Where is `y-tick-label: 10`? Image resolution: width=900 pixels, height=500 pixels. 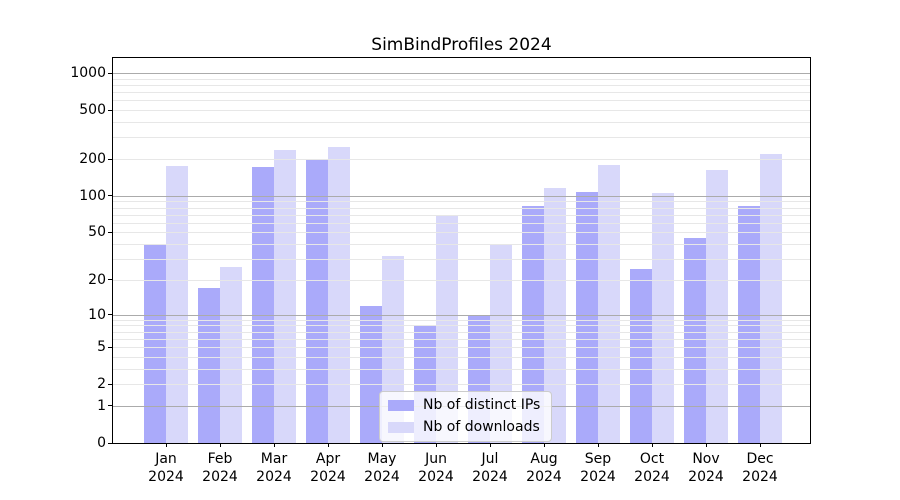
y-tick-label: 10 is located at coordinates (97, 314).